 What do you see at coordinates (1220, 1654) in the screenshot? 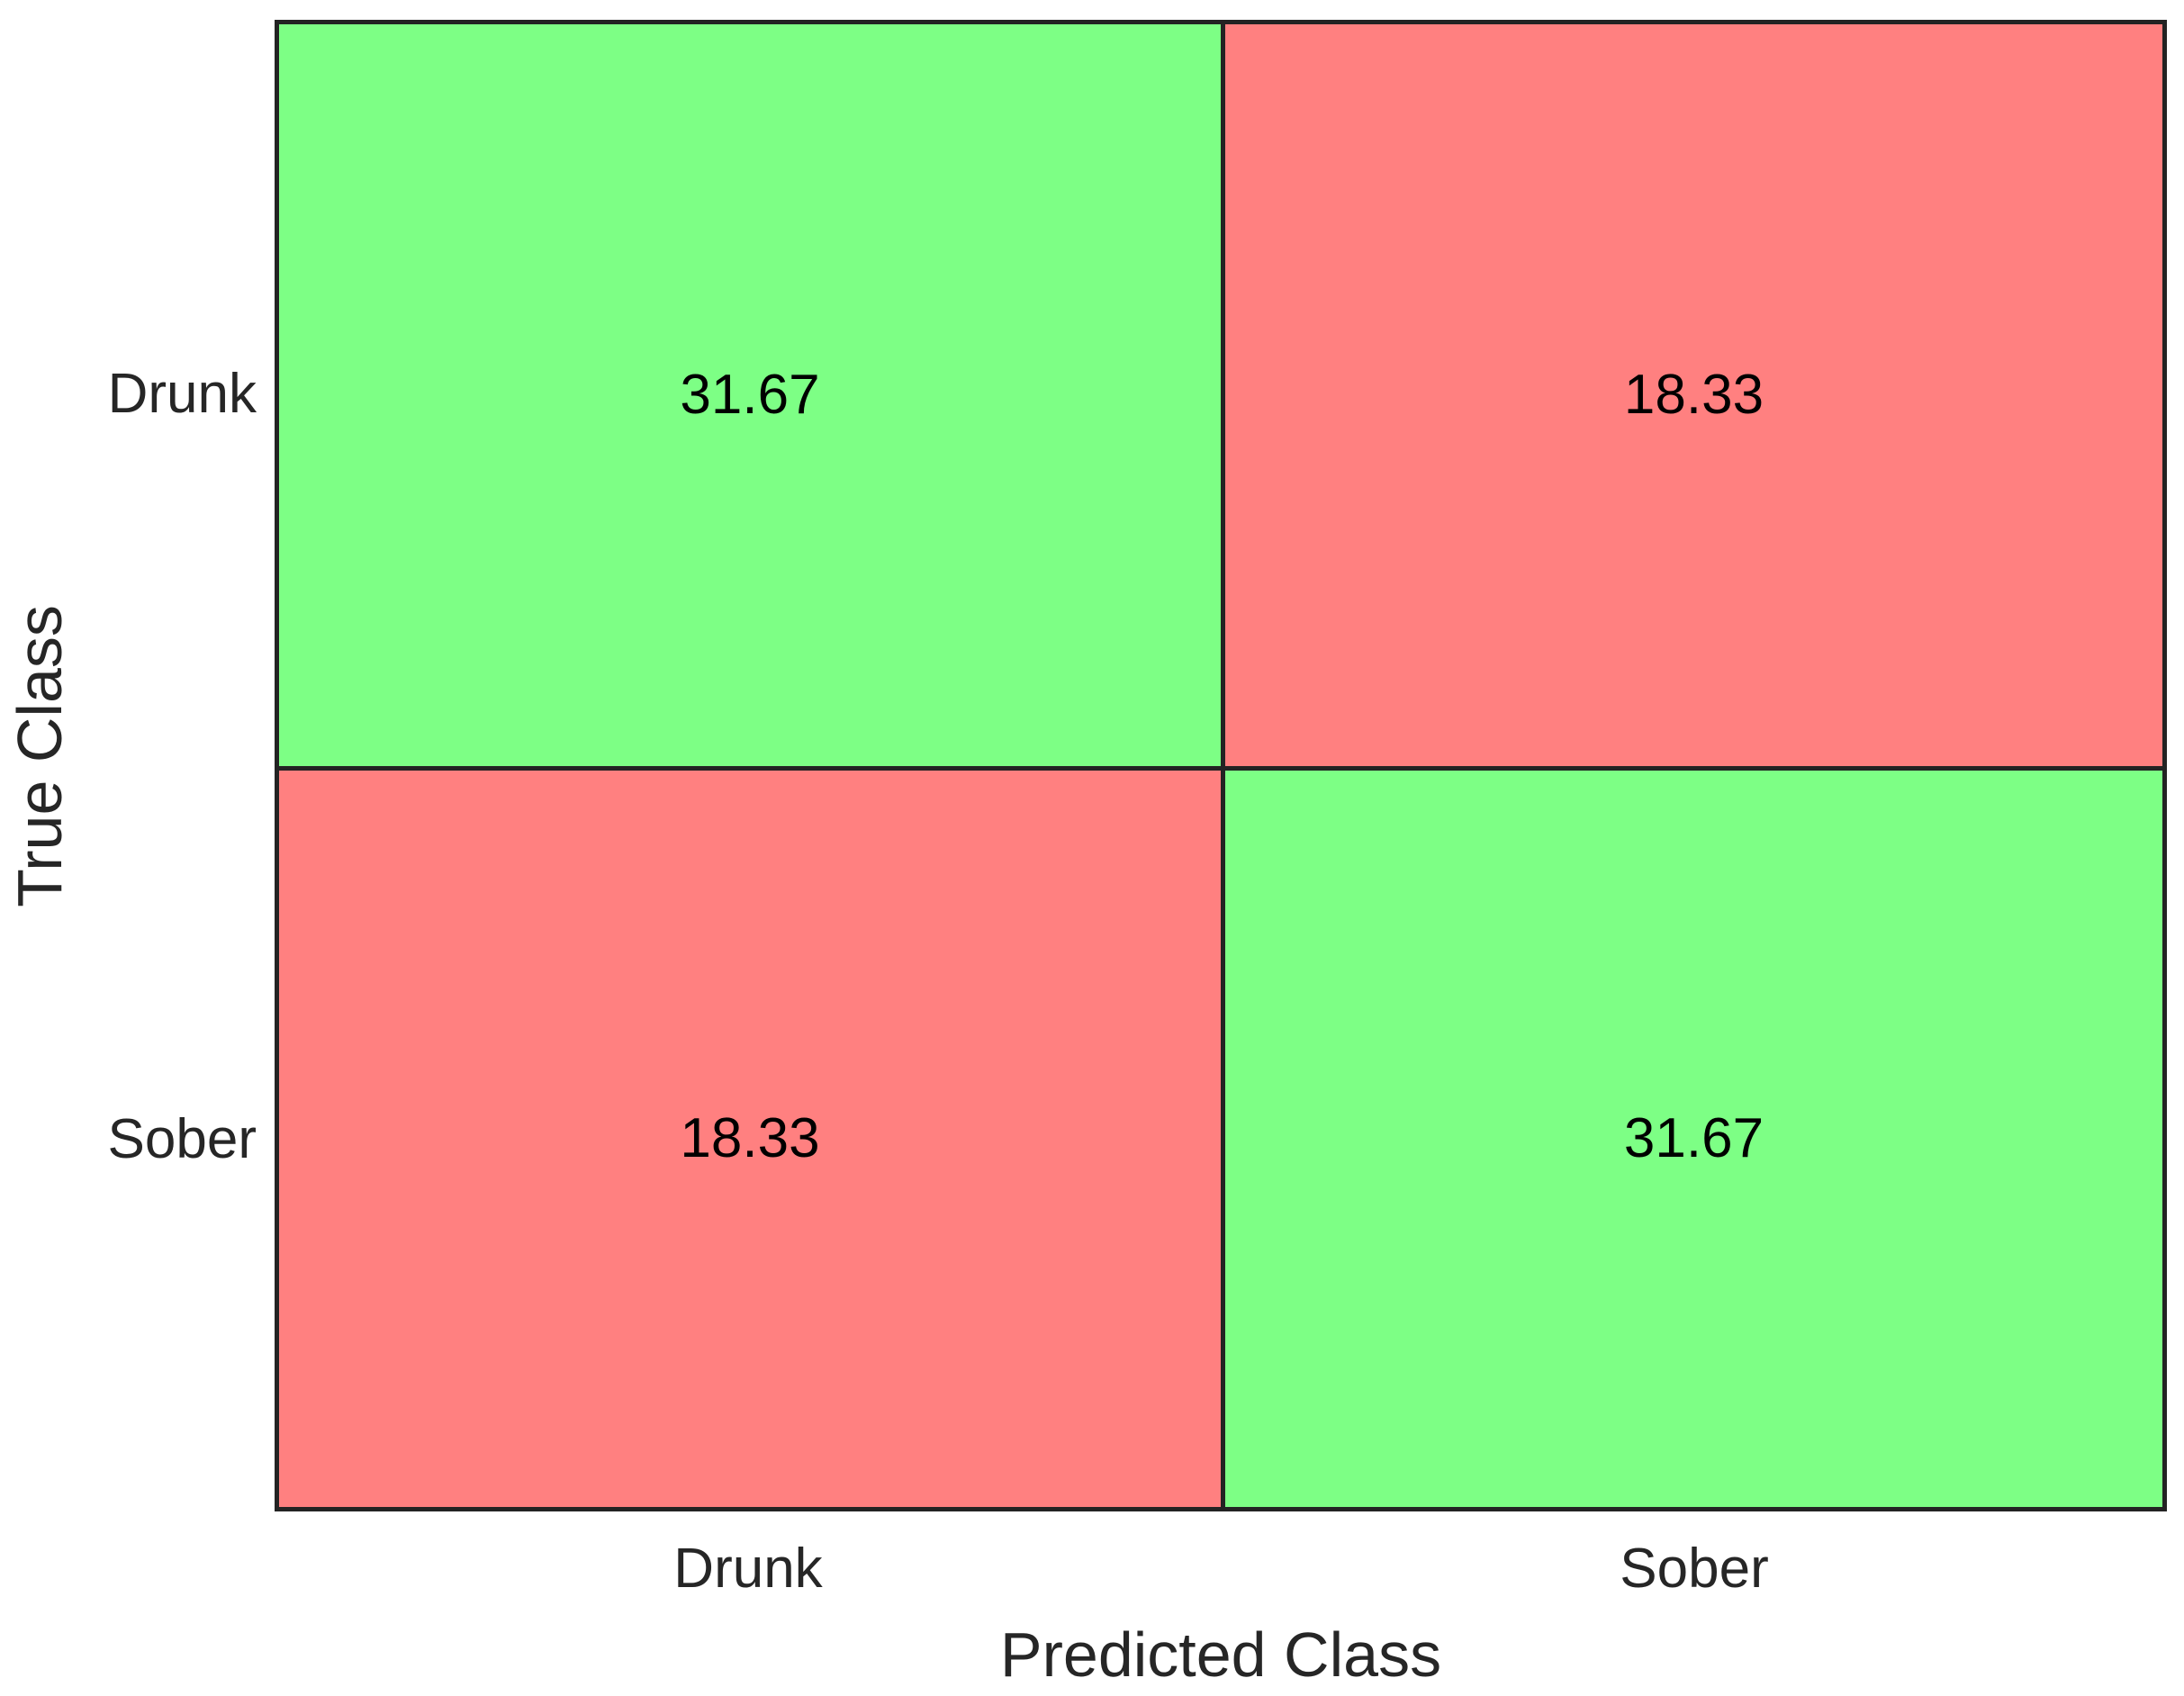
I see `x-axis-label: Predicted Class` at bounding box center [1220, 1654].